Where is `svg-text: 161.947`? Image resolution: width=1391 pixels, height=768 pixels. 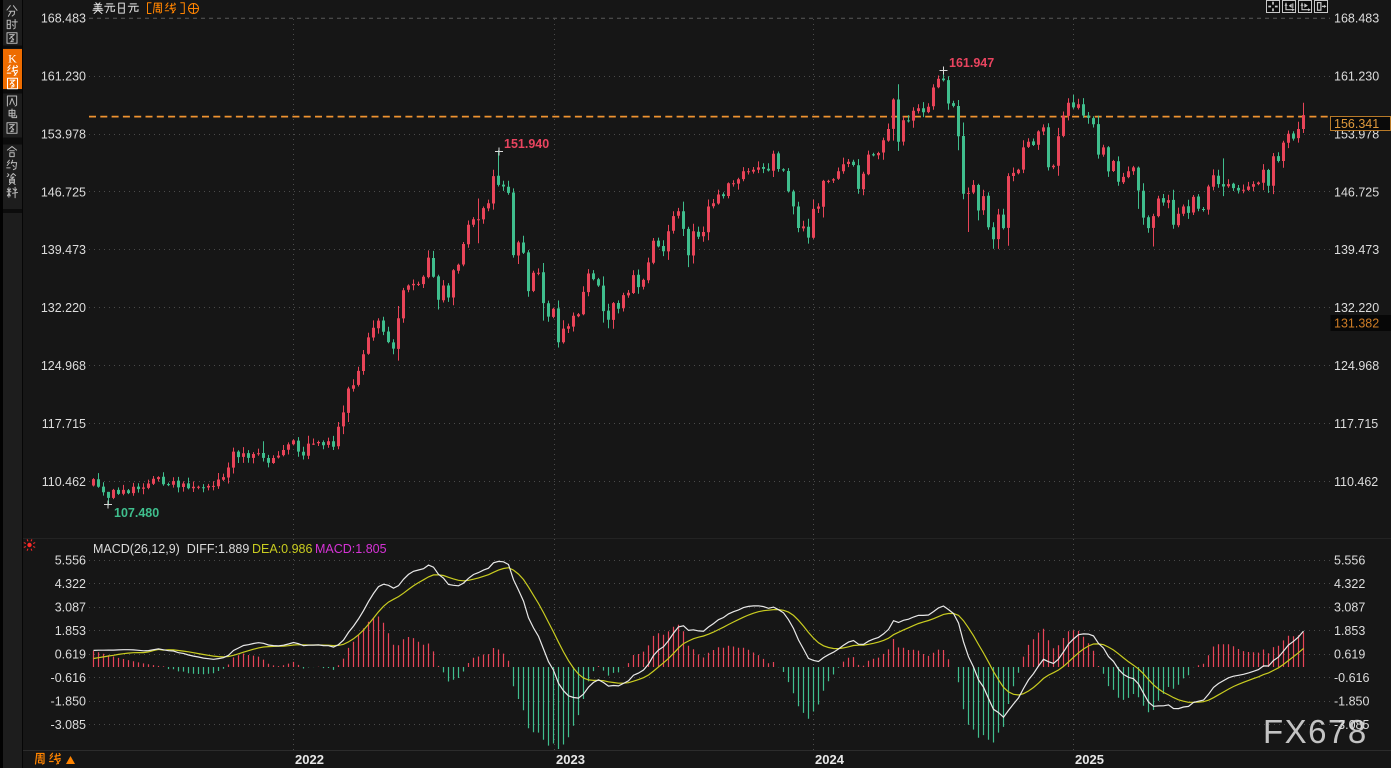
svg-text: 161.947 is located at coordinates (971, 63).